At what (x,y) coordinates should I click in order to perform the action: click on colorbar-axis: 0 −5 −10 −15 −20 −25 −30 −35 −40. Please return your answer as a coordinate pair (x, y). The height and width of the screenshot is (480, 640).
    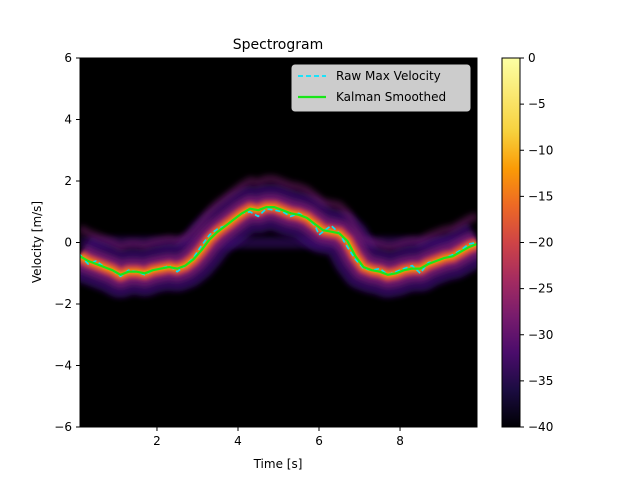
    Looking at the image, I should click on (536, 242).